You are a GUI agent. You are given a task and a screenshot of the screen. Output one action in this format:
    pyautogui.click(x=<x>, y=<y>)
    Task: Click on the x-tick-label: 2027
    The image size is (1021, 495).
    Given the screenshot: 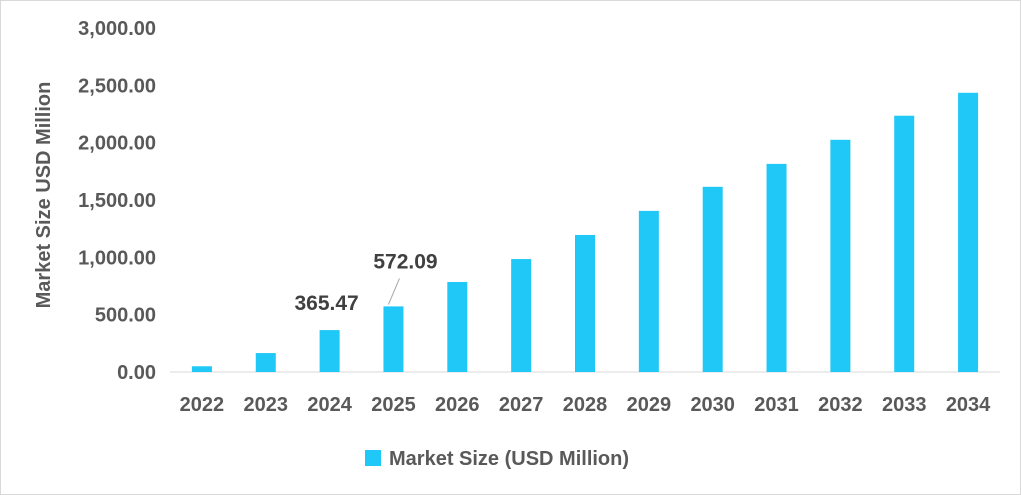 What is the action you would take?
    pyautogui.click(x=521, y=405)
    